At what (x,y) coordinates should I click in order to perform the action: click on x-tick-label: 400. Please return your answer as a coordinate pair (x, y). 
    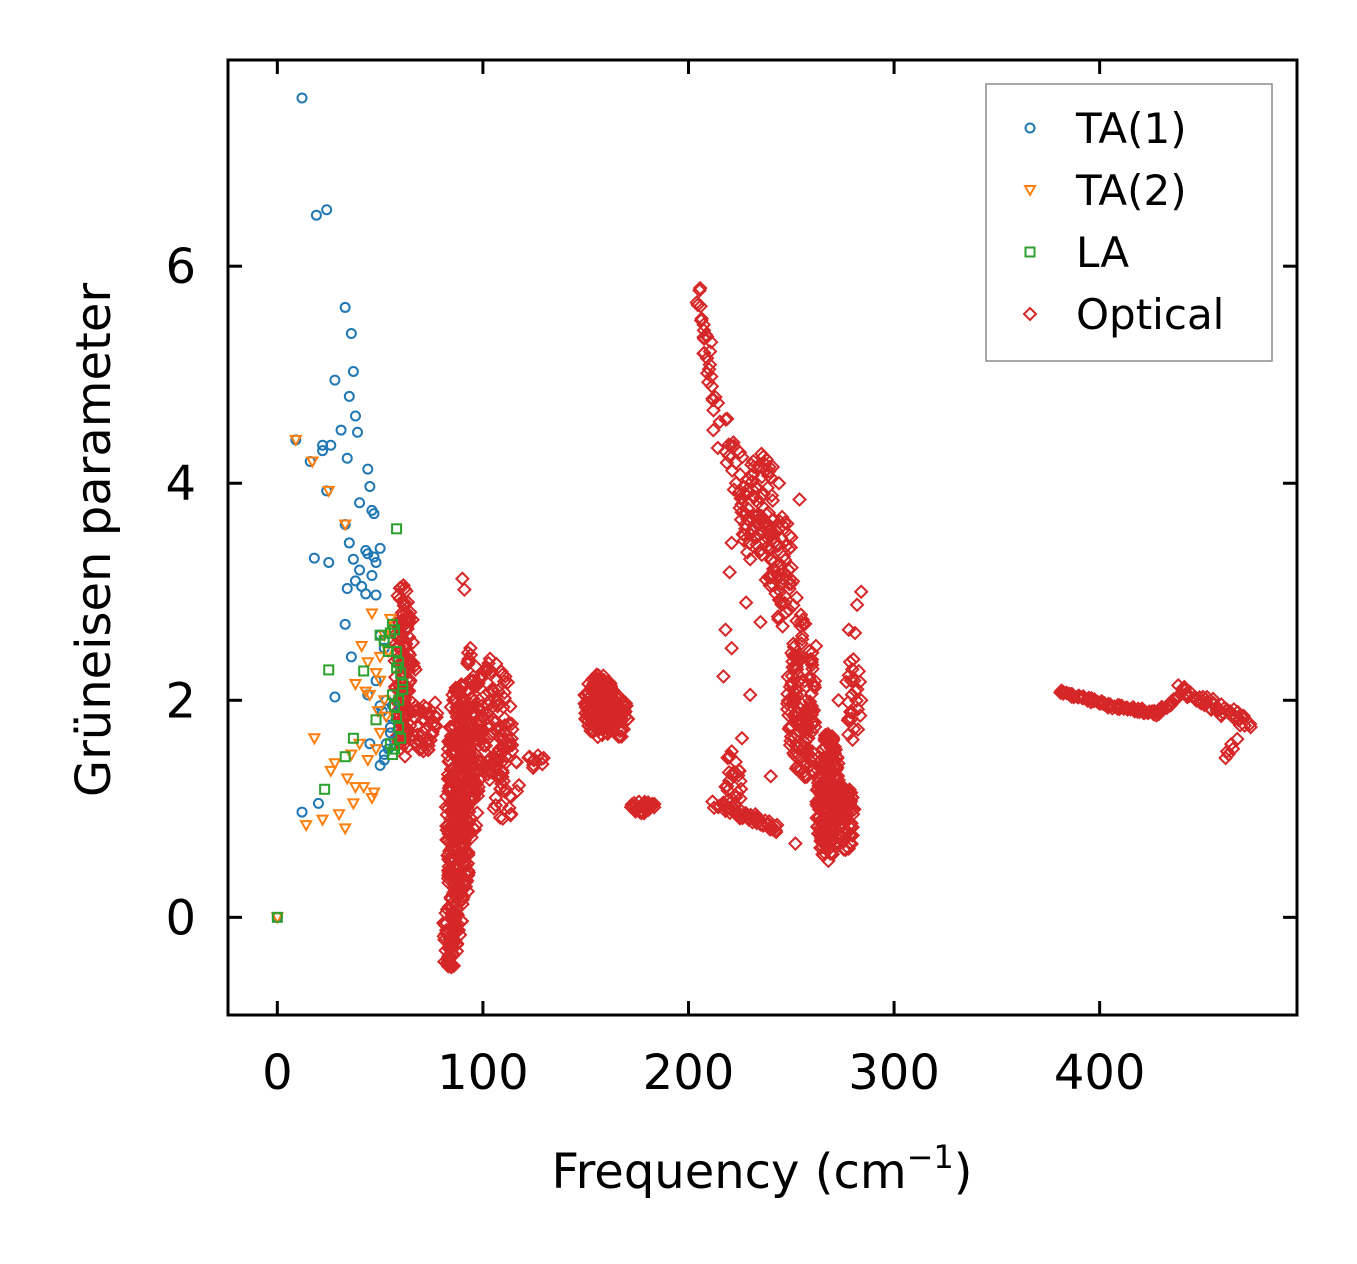
    Looking at the image, I should click on (1100, 1073).